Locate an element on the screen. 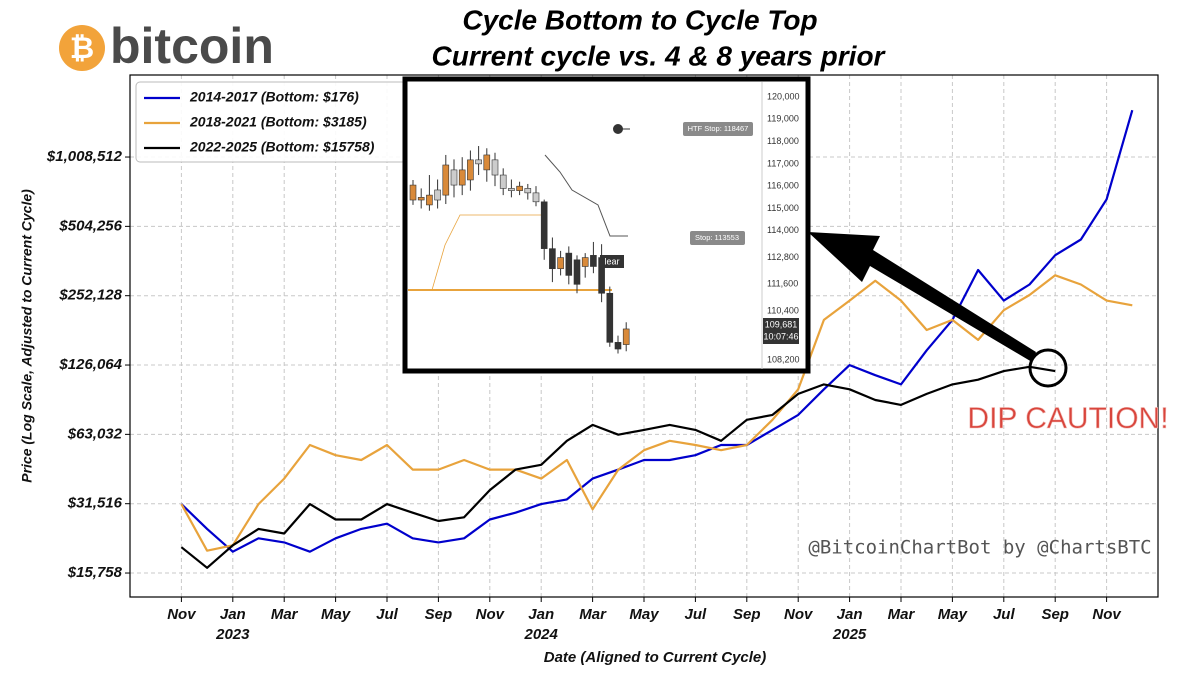 This screenshot has height=675, width=1200. x-axis-label: Date (Aligned to Current Cycle) is located at coordinates (655, 657).